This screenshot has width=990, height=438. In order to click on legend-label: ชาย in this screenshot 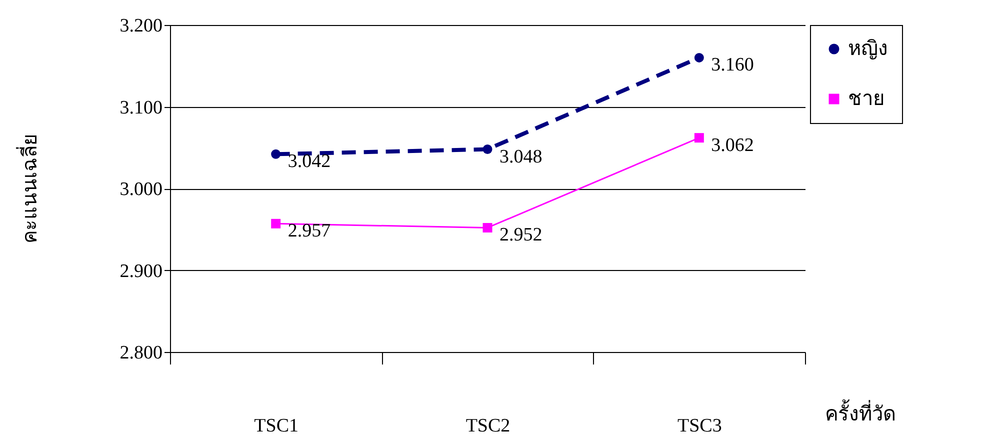, I will do `click(866, 99)`.